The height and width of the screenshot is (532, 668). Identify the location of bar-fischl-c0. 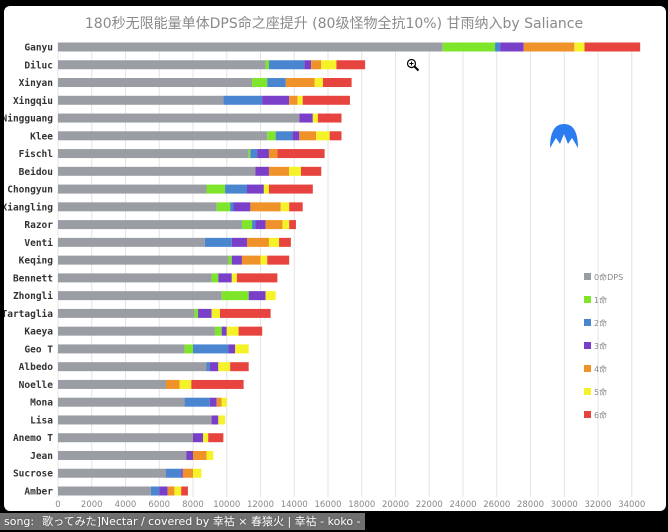
(153, 154).